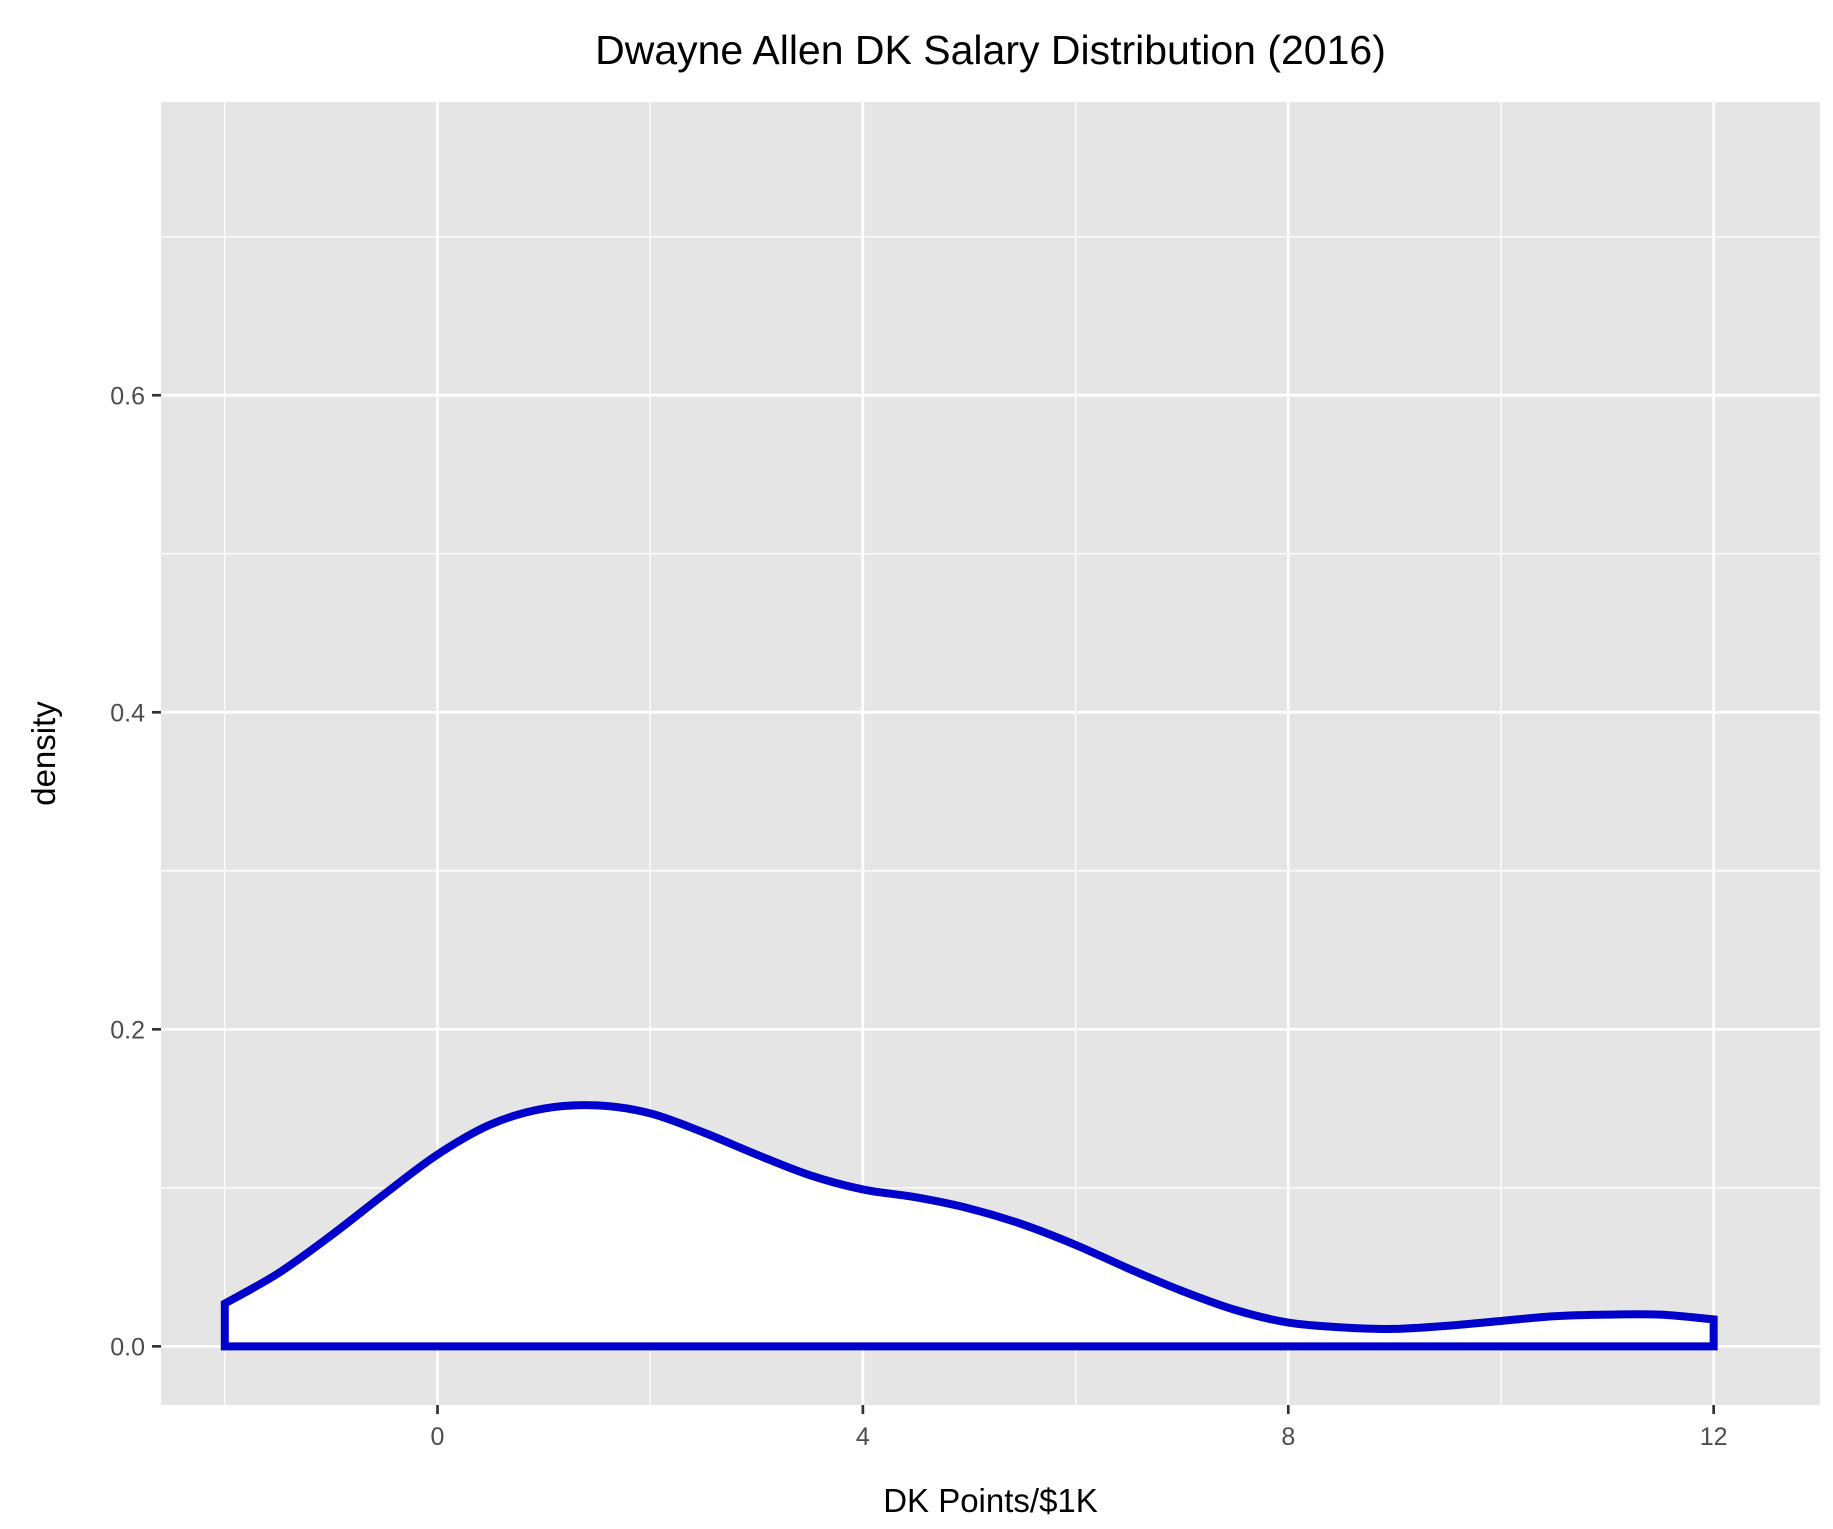 The image size is (1833, 1529). Describe the element at coordinates (969, 1226) in the screenshot. I see `density-curve` at that location.